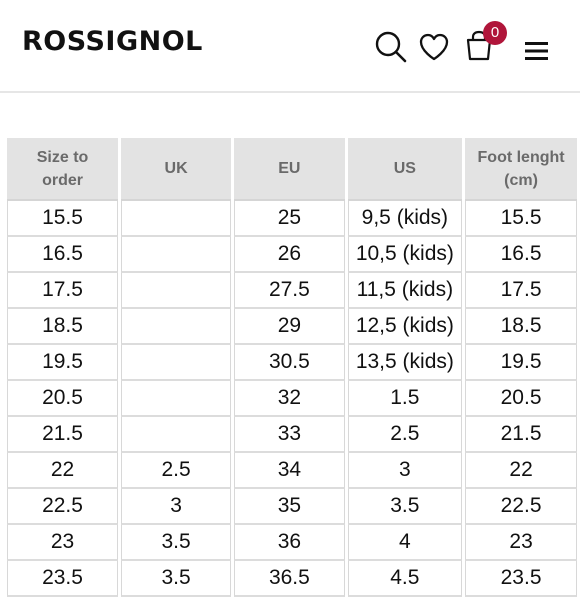 This screenshot has height=597, width=580. I want to click on foot-length-cell: 23, so click(521, 543).